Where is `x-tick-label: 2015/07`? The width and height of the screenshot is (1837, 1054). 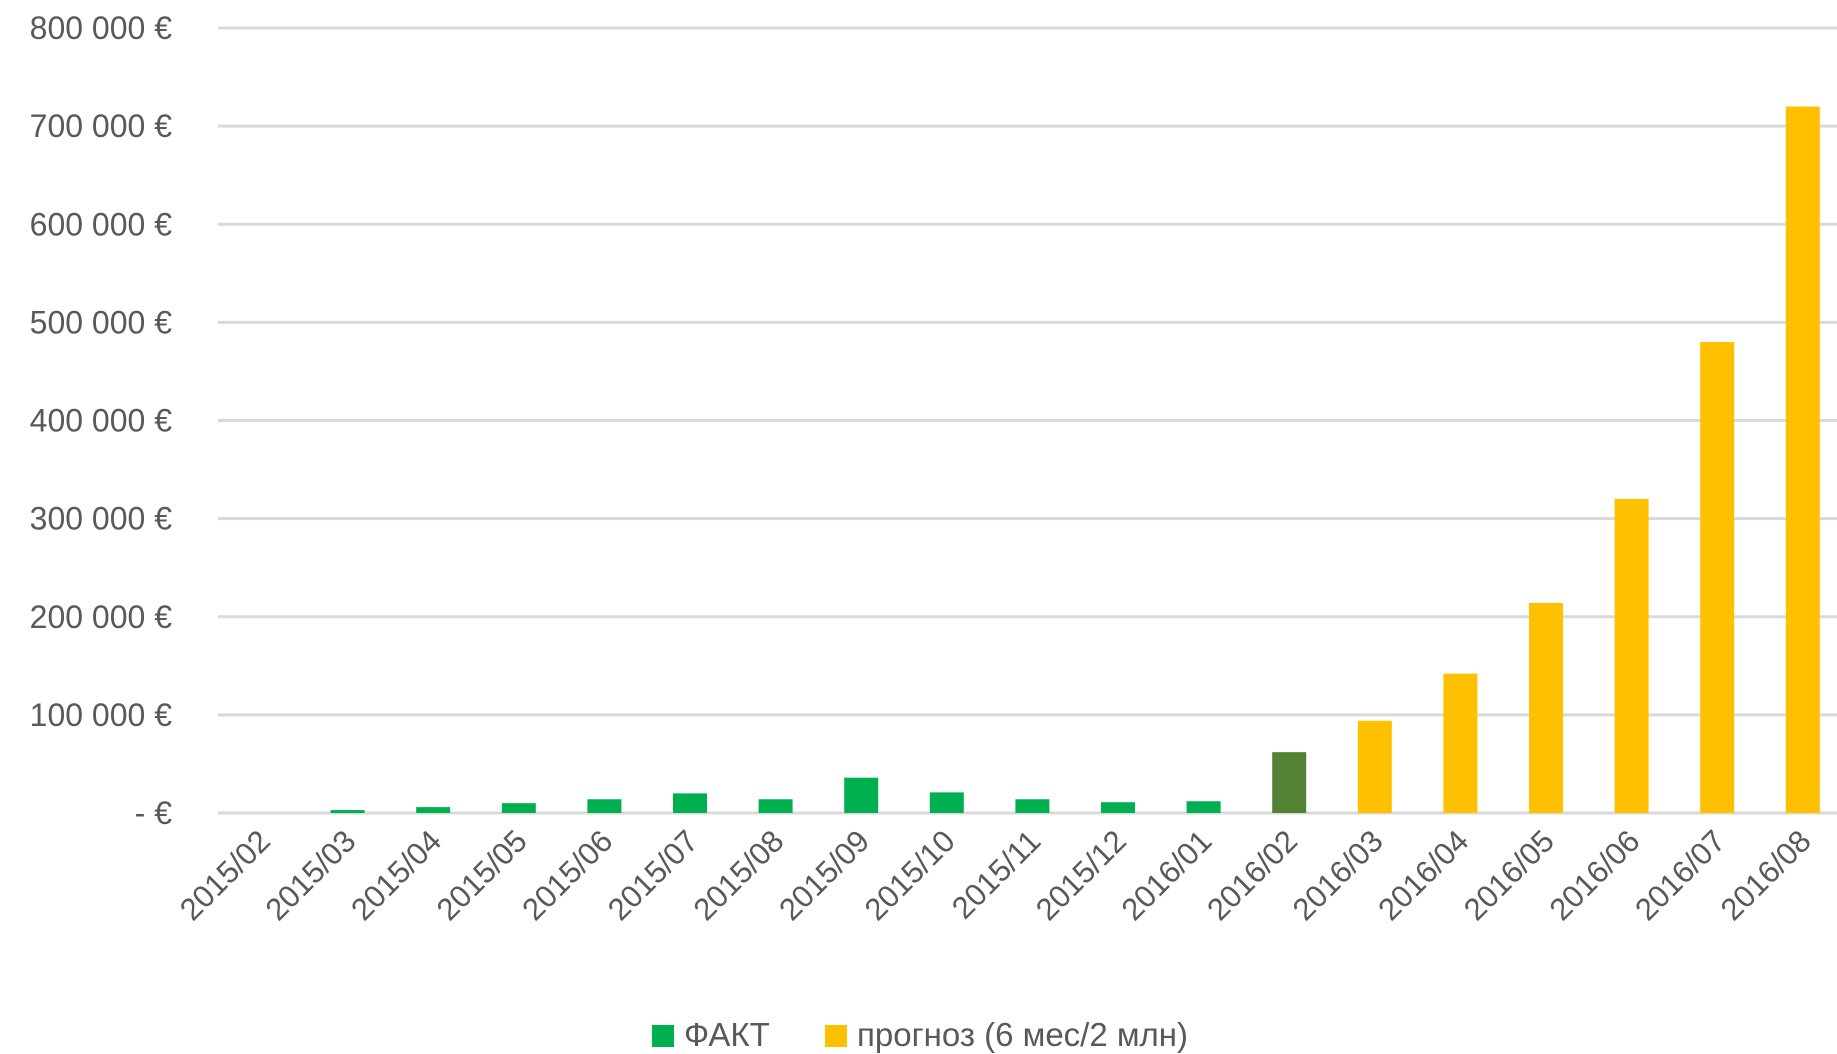 x-tick-label: 2015/07 is located at coordinates (653, 875).